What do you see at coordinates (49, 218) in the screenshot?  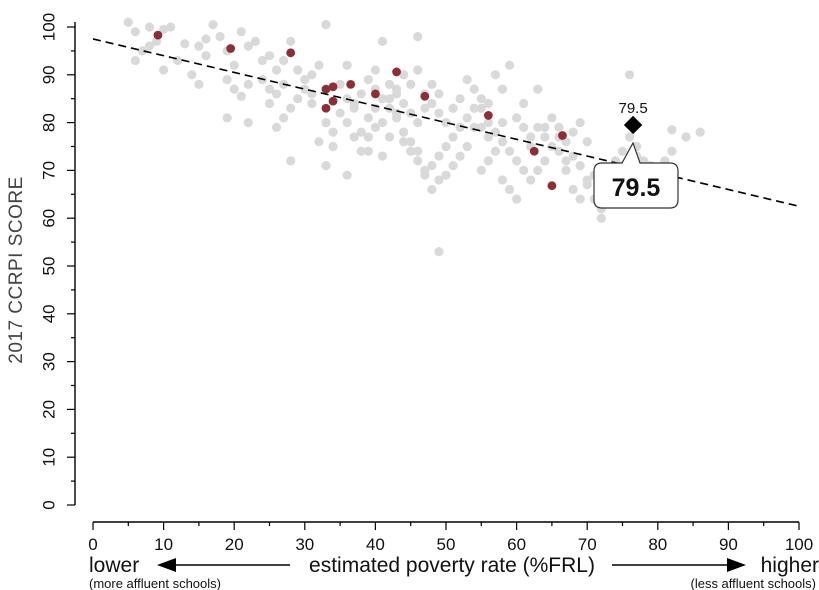 I see `y-tick-label: 60` at bounding box center [49, 218].